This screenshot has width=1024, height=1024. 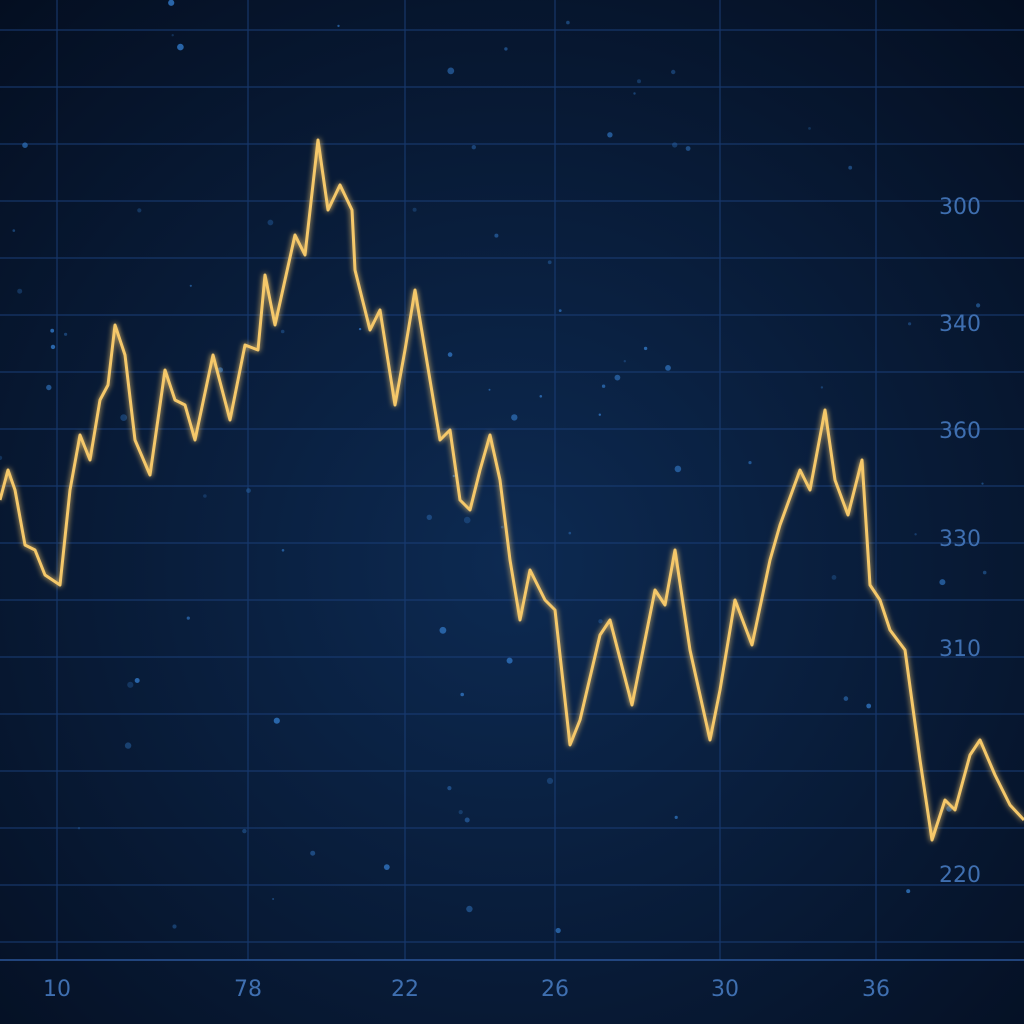 I want to click on x-axis-label: 30, so click(x=725, y=989).